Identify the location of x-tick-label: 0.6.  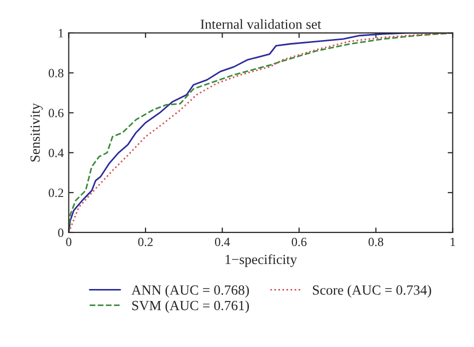
(299, 242).